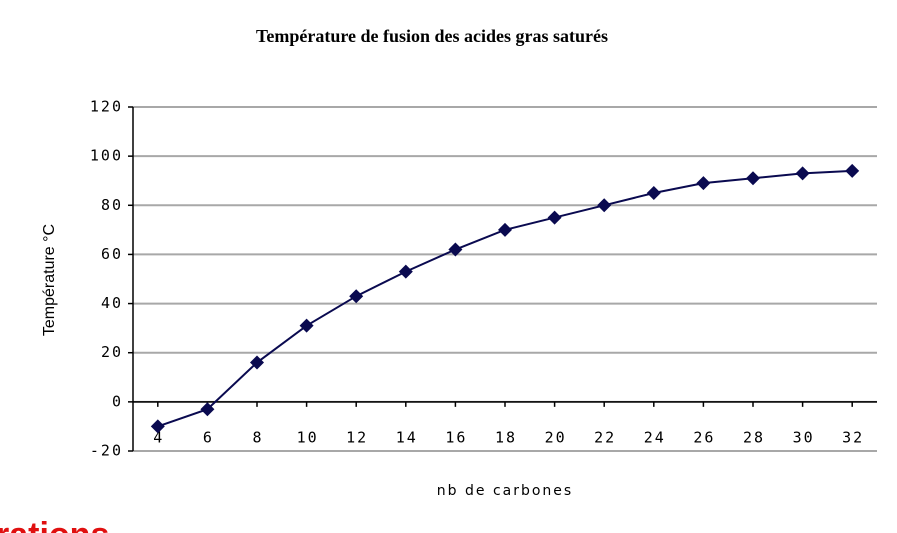 This screenshot has height=533, width=897. I want to click on x-tick-label: 14, so click(407, 438).